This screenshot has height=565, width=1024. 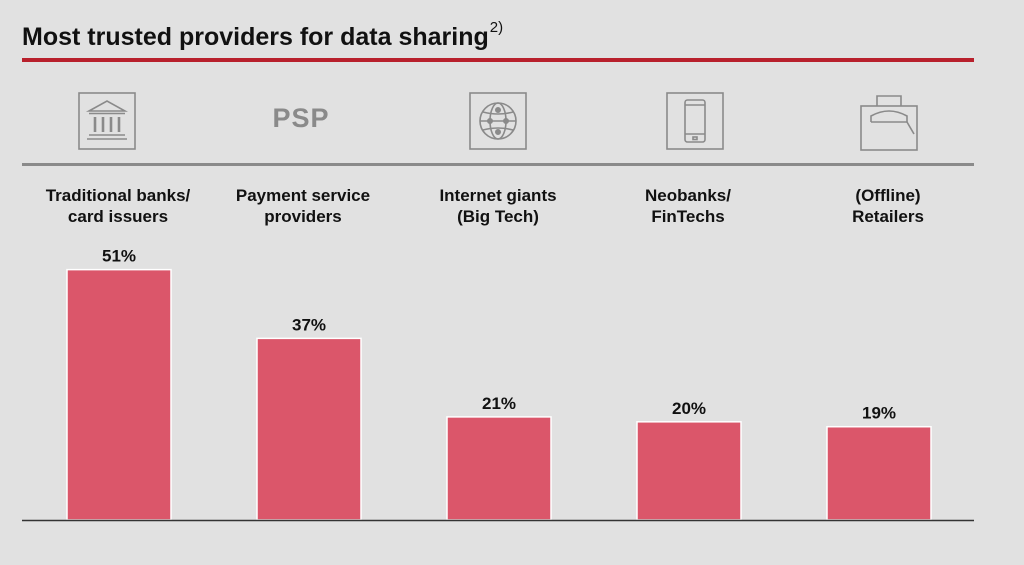 I want to click on smartphone-icon, so click(x=695, y=121).